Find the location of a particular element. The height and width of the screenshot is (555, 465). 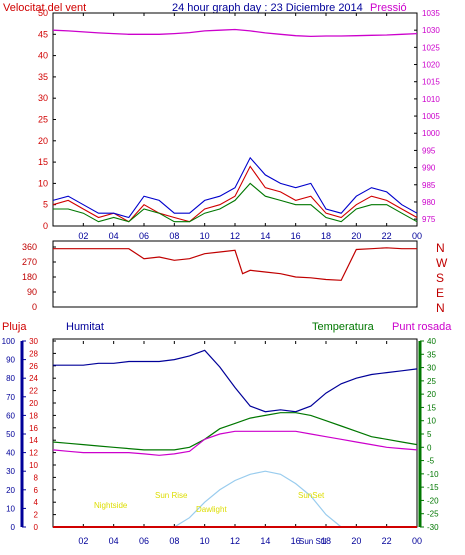

y-tick-label: 360 is located at coordinates (29, 247).